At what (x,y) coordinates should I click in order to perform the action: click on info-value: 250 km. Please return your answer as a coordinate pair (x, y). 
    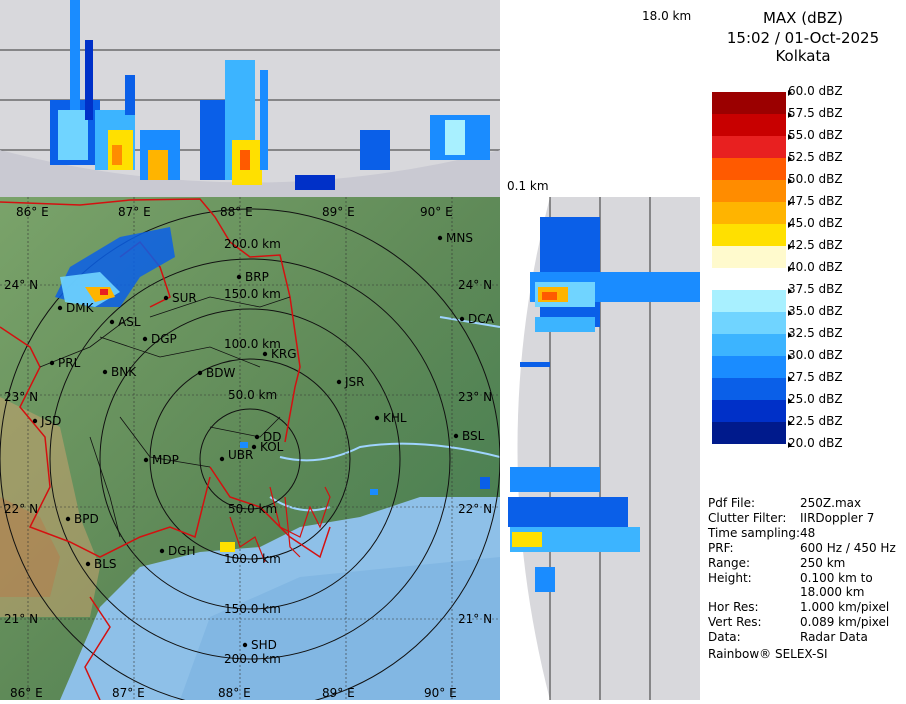
    Looking at the image, I should click on (823, 563).